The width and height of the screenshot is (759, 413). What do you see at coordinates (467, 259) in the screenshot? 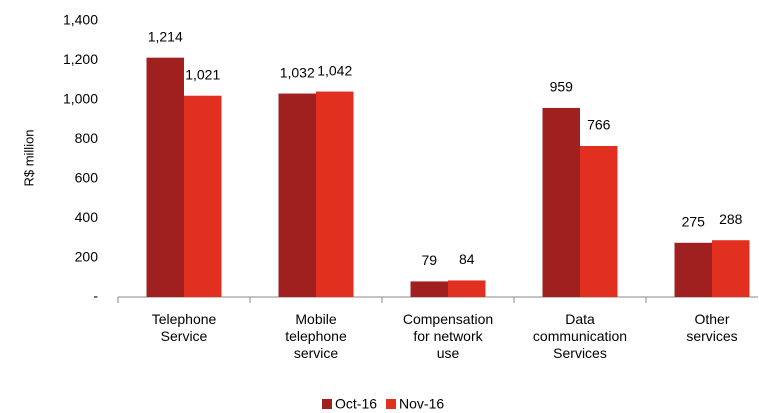
I see `data-label: 84` at bounding box center [467, 259].